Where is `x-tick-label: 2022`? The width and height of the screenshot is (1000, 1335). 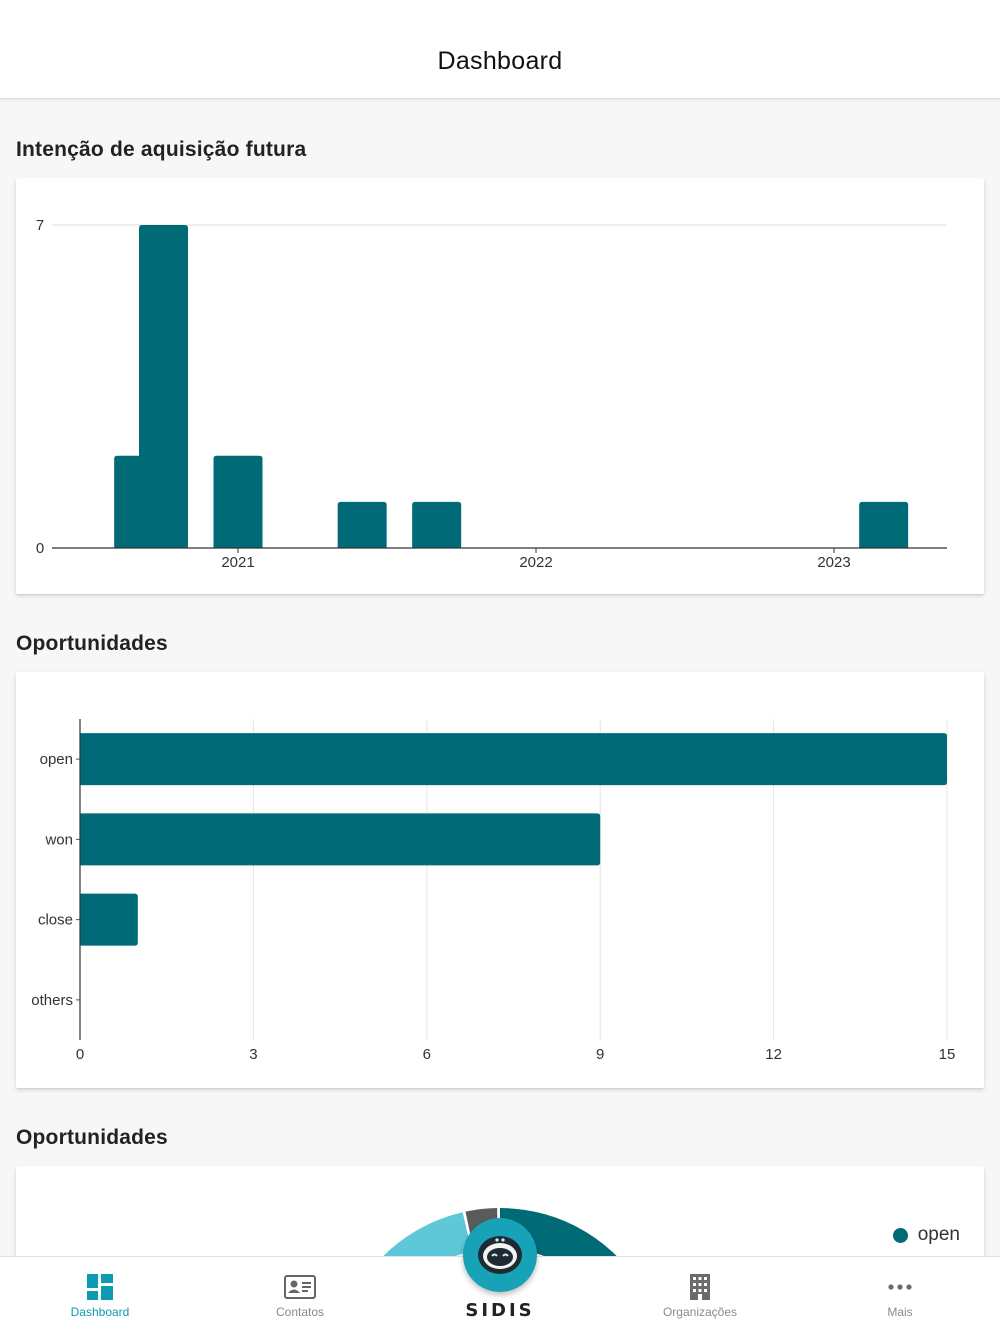 x-tick-label: 2022 is located at coordinates (535, 562).